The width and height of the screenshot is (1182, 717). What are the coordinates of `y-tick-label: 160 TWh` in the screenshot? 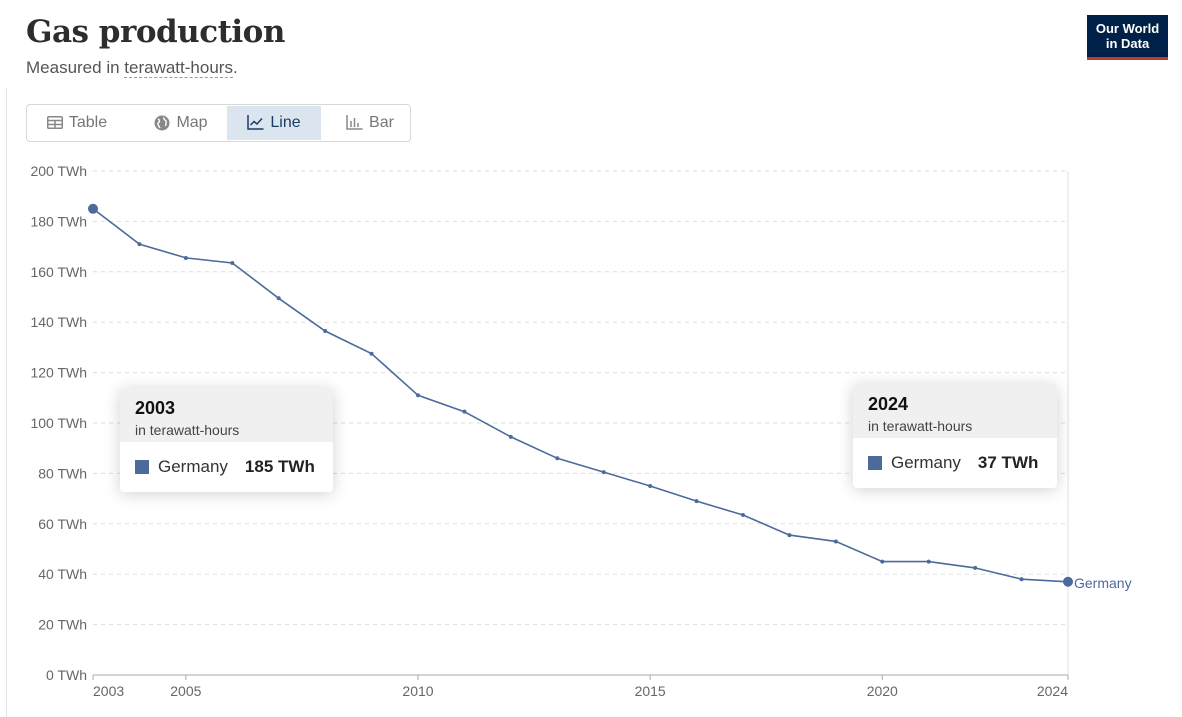 It's located at (58, 272).